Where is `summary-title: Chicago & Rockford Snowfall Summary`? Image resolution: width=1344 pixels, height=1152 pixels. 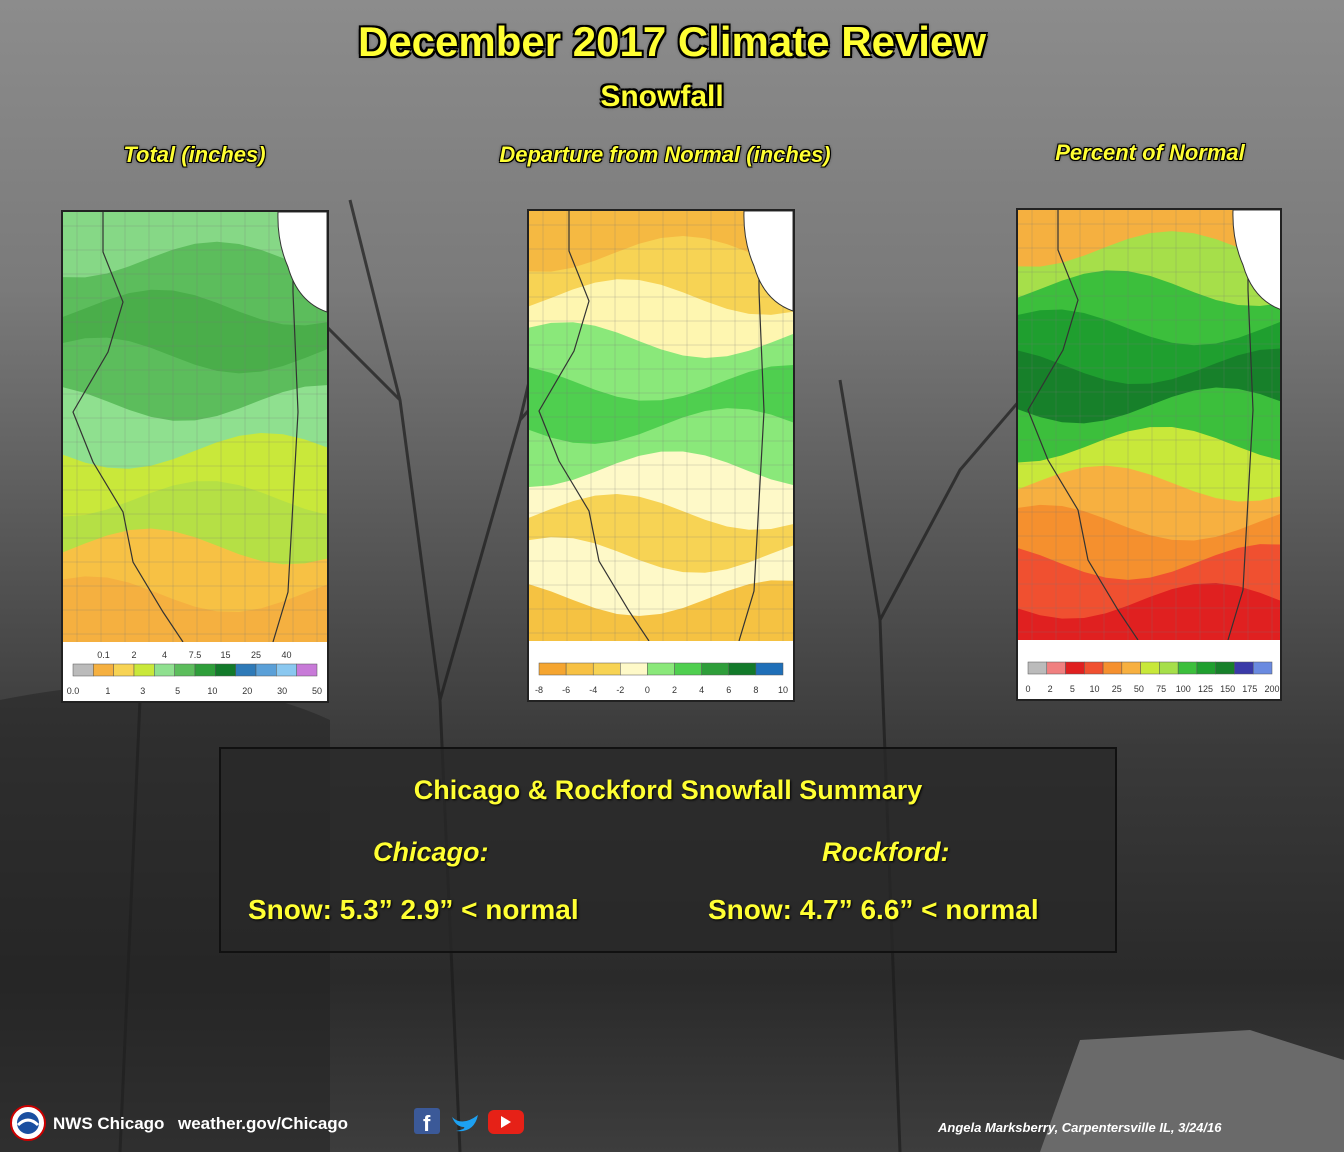
summary-title: Chicago & Rockford Snowfall Summary is located at coordinates (668, 790).